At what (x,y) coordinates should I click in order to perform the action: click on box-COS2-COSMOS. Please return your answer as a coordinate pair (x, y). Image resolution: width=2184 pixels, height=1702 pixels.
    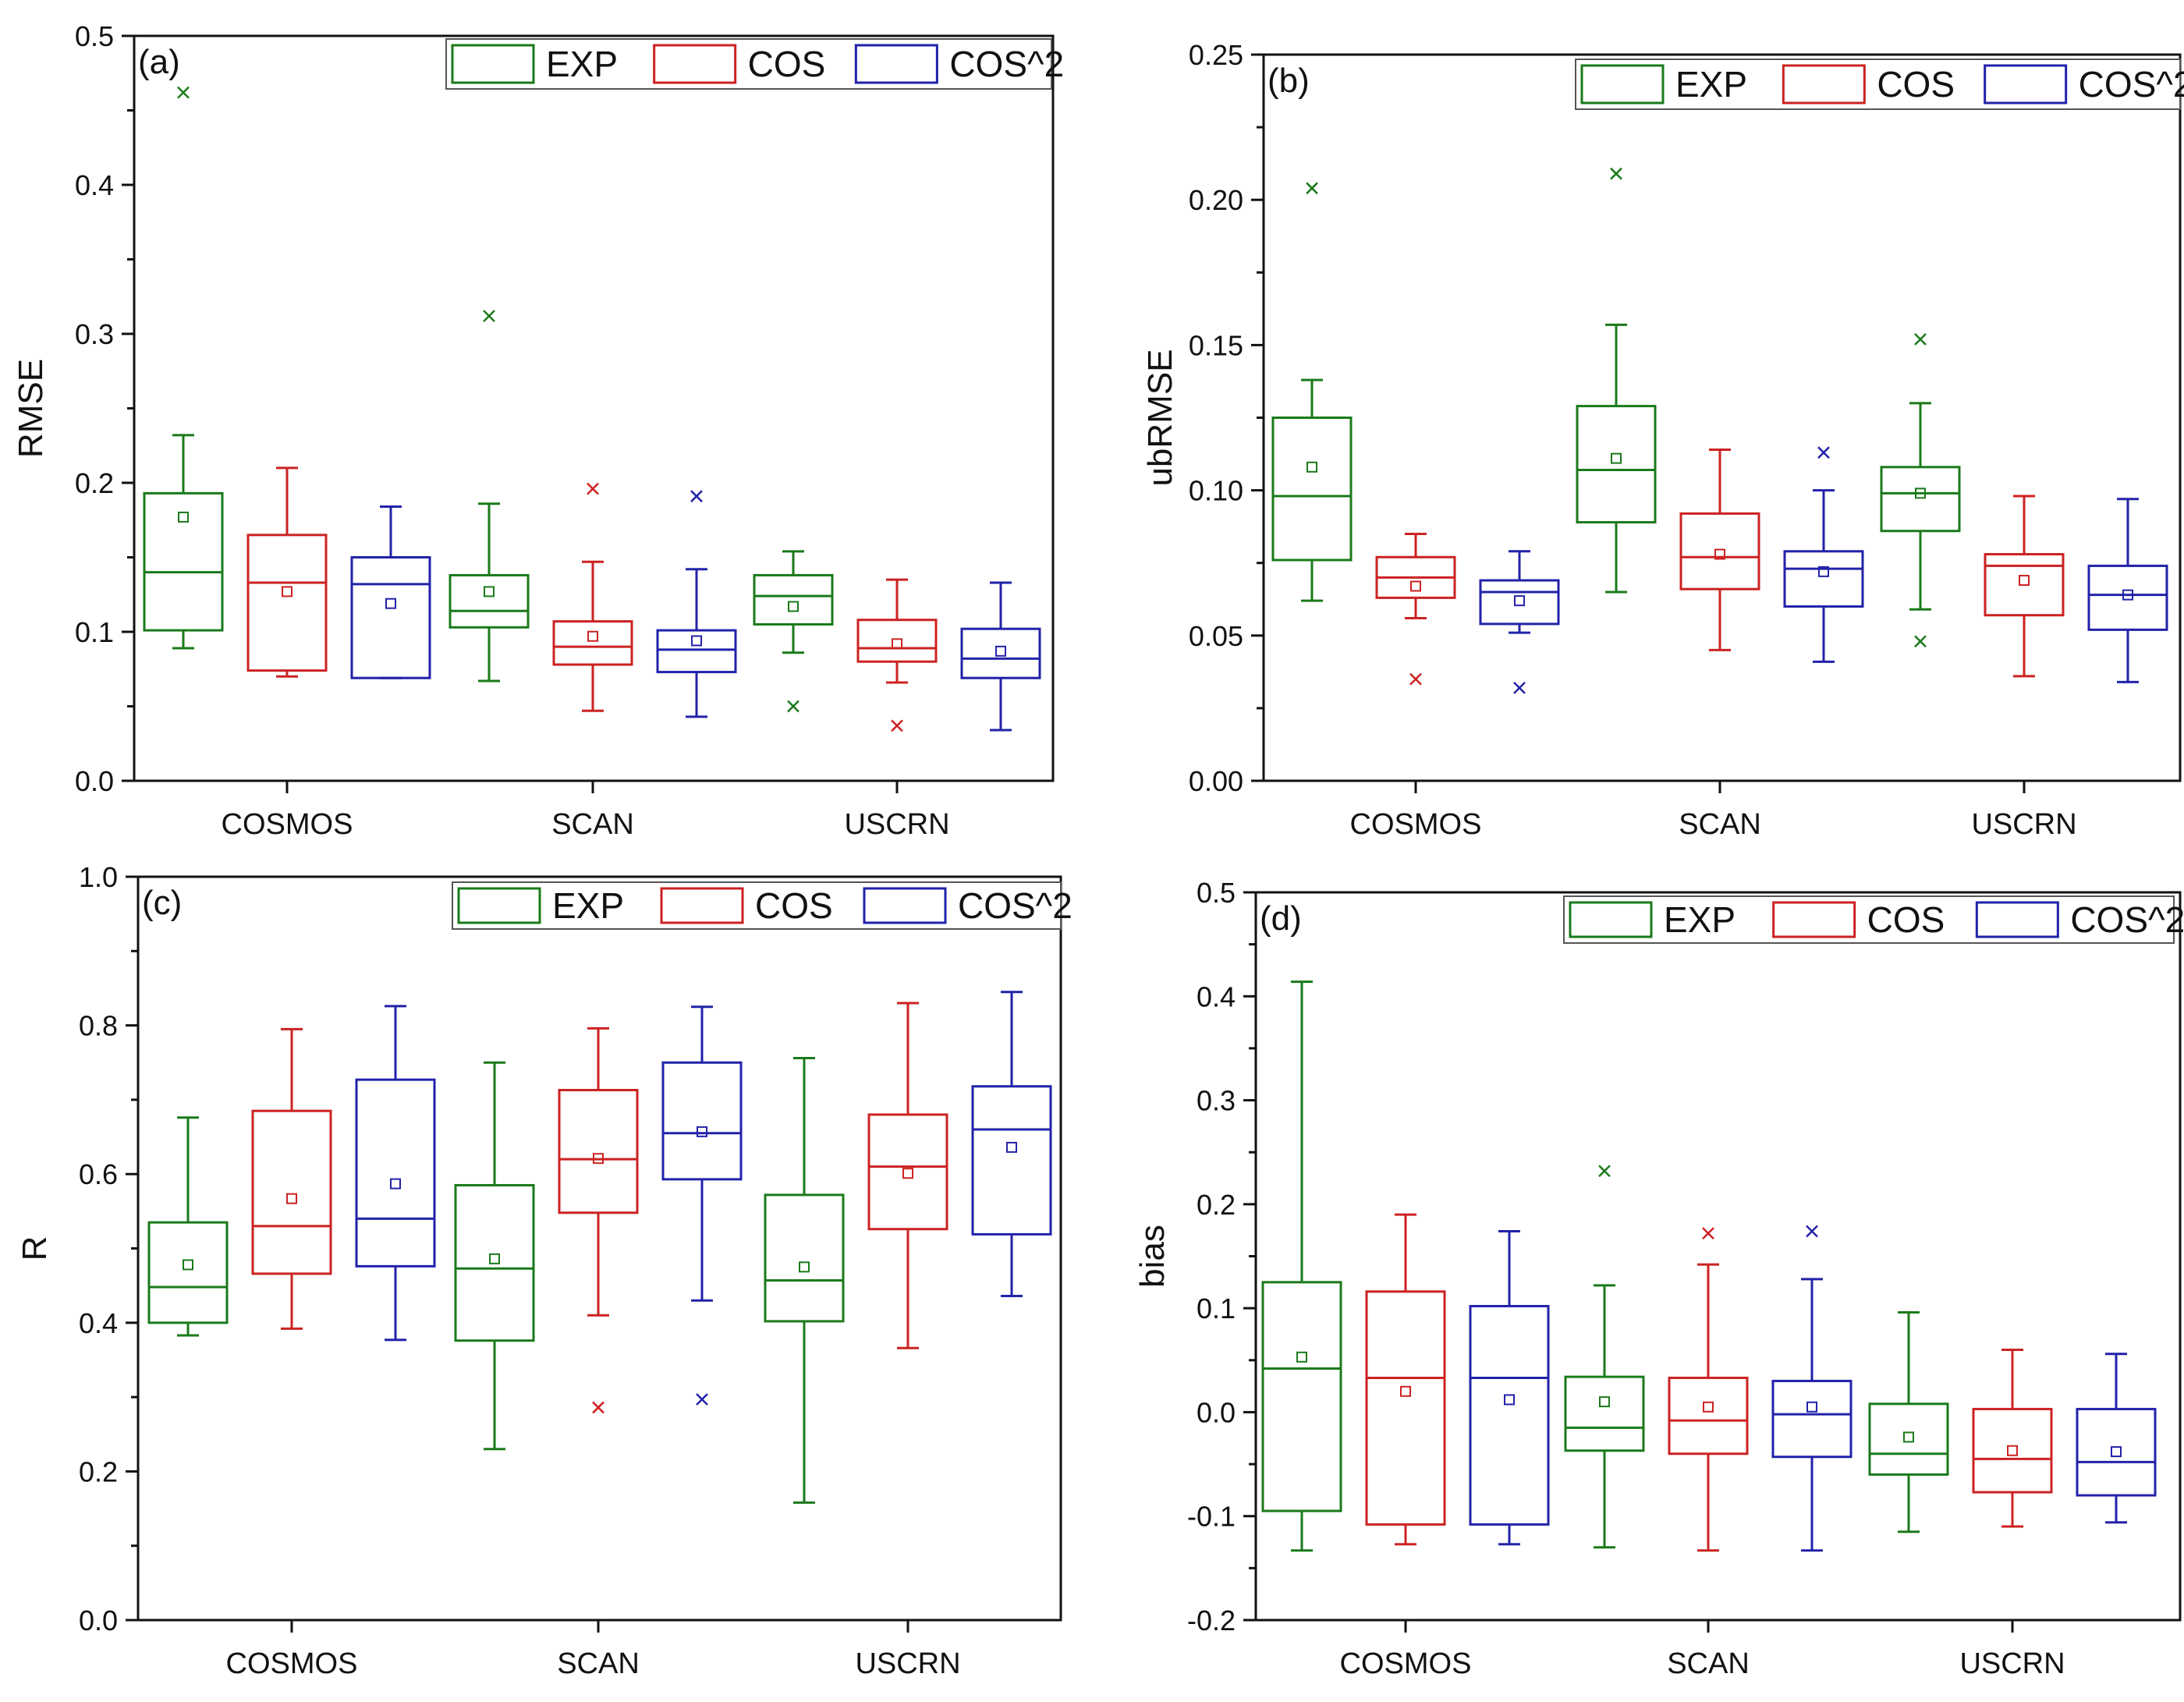
    Looking at the image, I should click on (1510, 1388).